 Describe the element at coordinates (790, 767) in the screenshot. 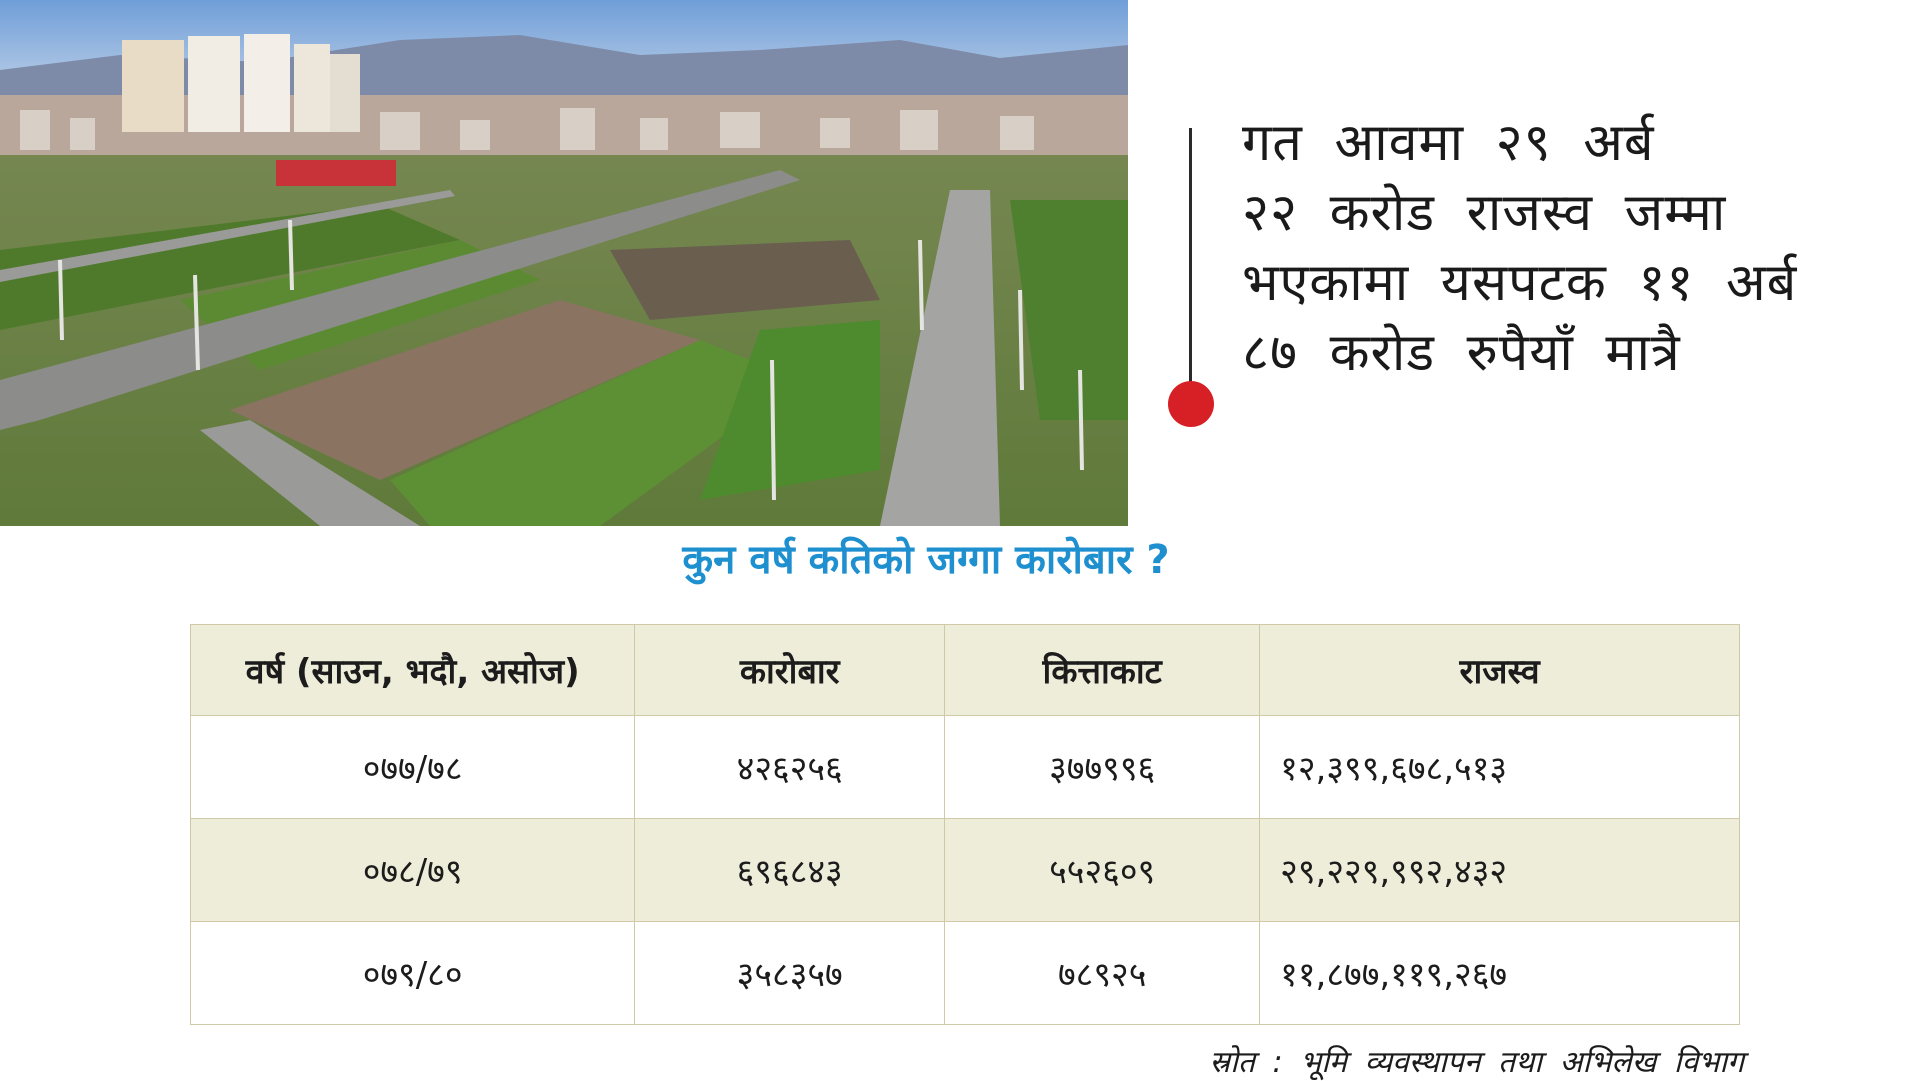

I see `cell-transactions: ४२६२५६` at that location.